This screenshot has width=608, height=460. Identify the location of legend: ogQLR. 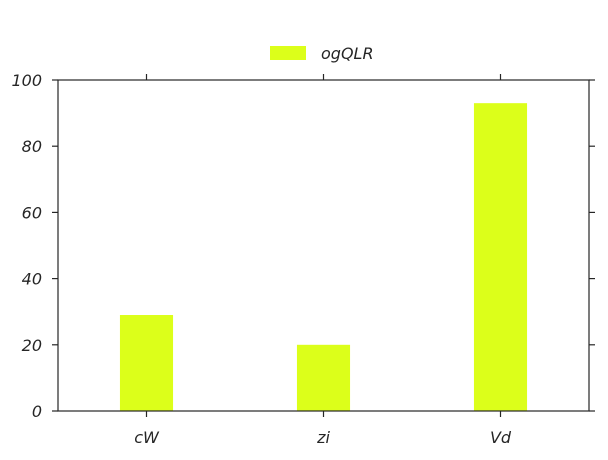
(322, 53).